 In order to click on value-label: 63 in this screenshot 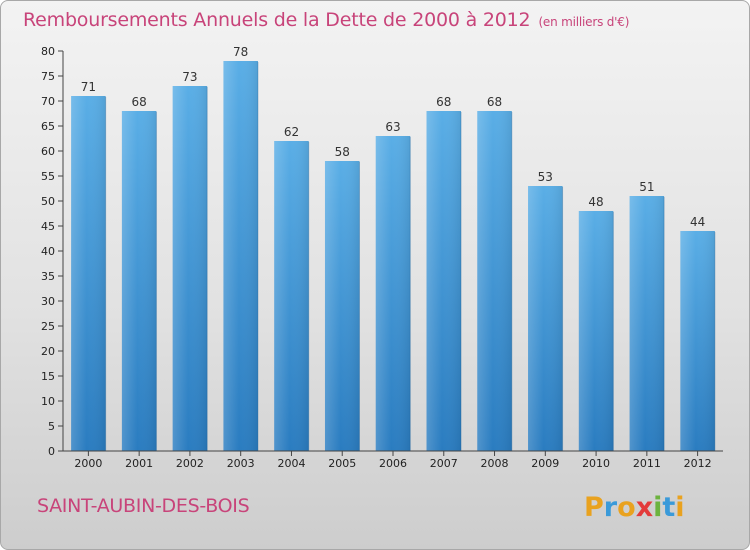, I will do `click(392, 127)`.